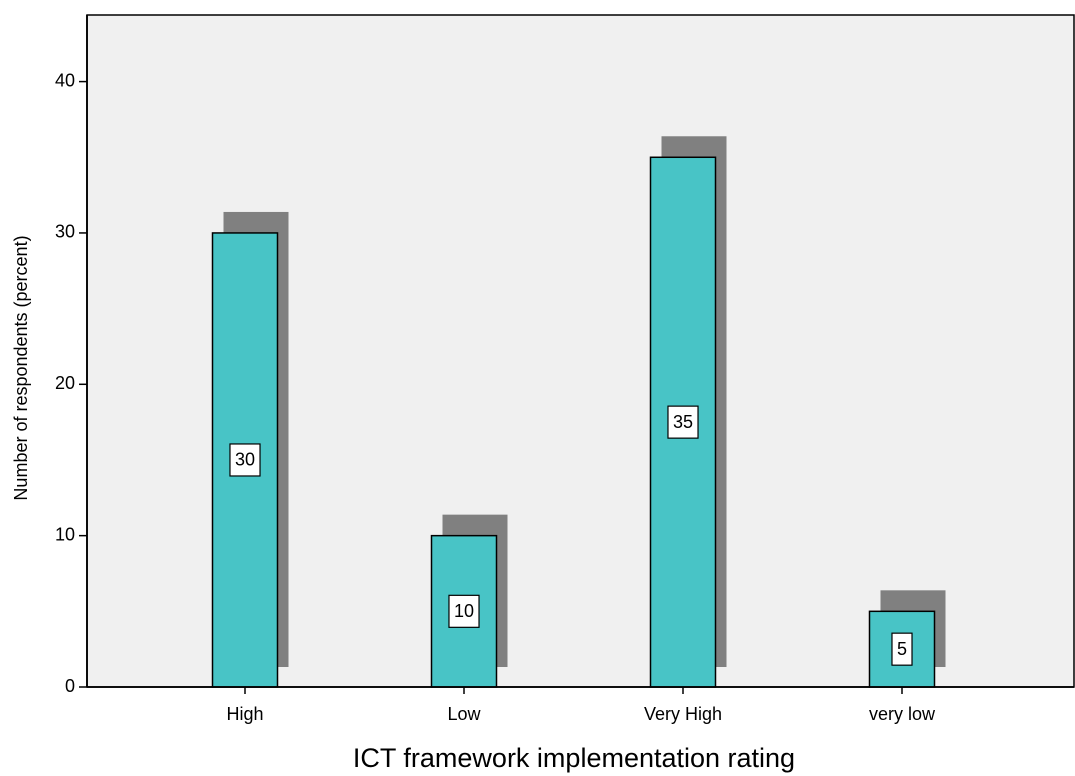  Describe the element at coordinates (70, 686) in the screenshot. I see `y-tick-label: 0` at that location.